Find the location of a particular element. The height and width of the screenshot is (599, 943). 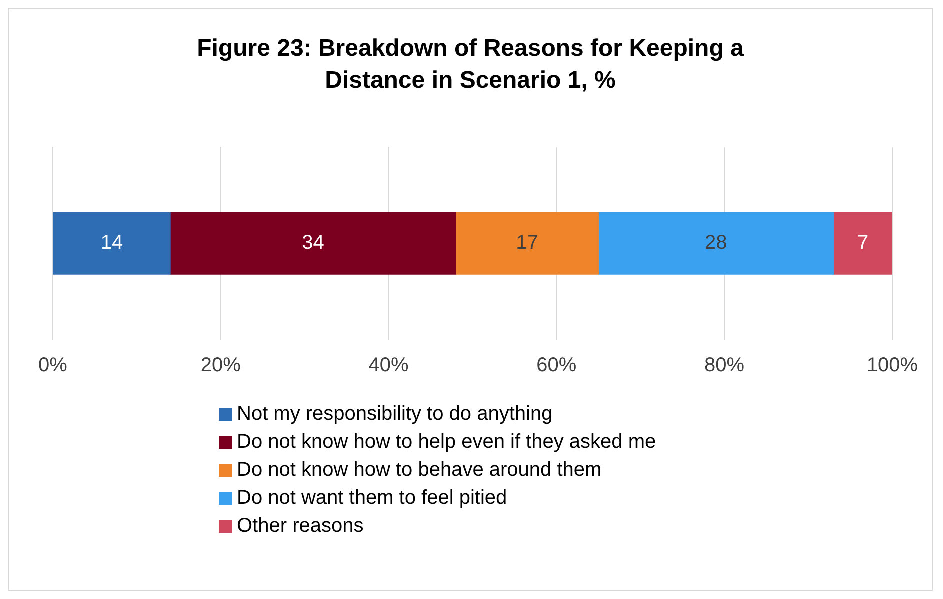

data-label: 17 is located at coordinates (527, 243).